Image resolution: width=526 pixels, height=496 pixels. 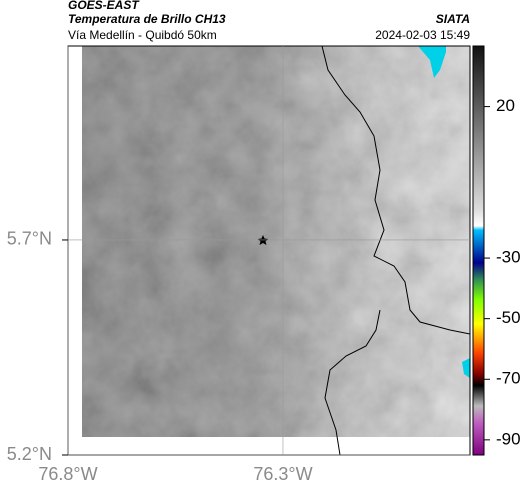 What do you see at coordinates (104, 6) in the screenshot?
I see `satellite: GOES-EAST` at bounding box center [104, 6].